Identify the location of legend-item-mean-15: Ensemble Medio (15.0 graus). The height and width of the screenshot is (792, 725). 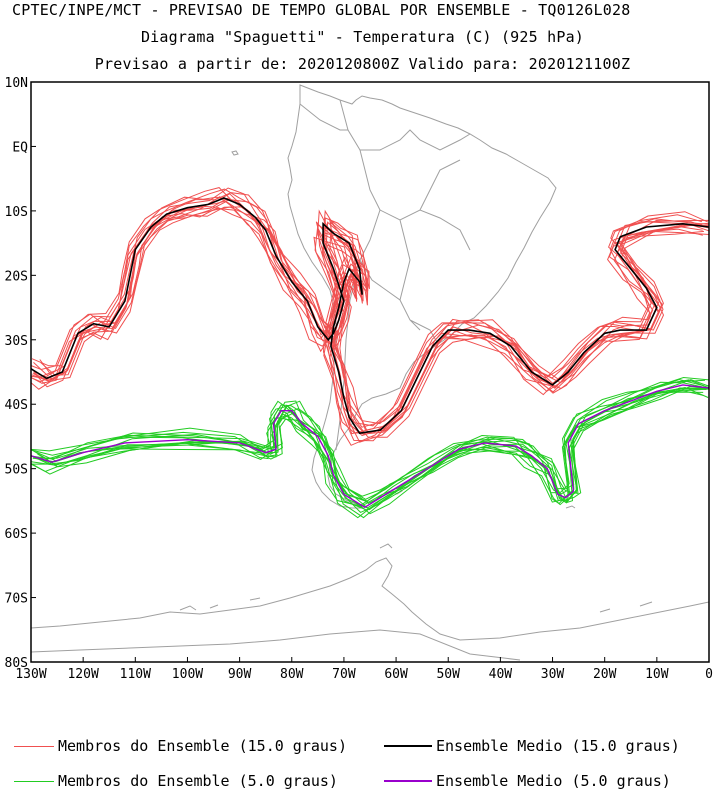
(532, 746).